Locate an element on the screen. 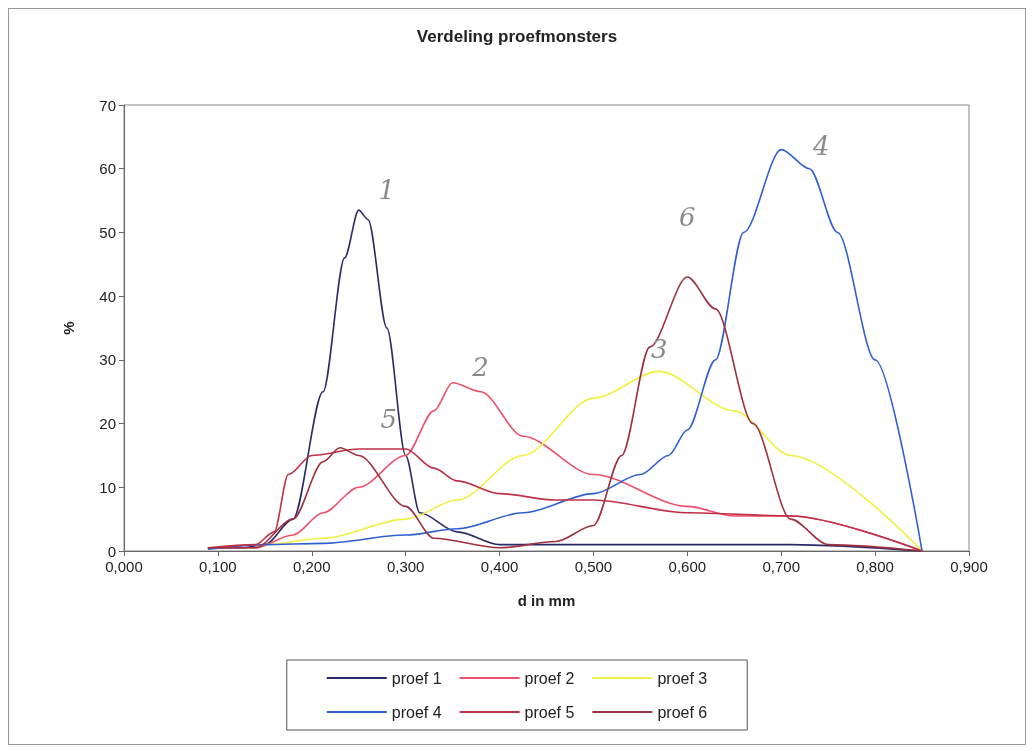  y-tick-label: 30 is located at coordinates (107, 360).